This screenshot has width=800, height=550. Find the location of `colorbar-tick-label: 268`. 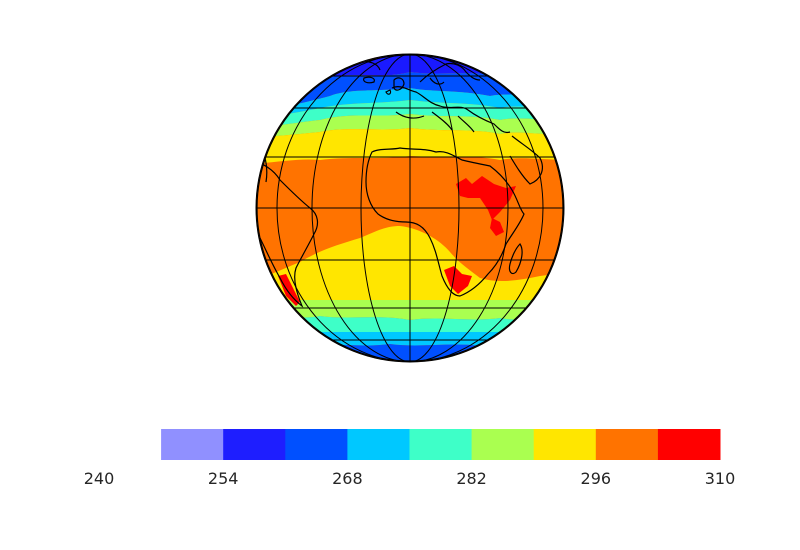

colorbar-tick-label: 268 is located at coordinates (347, 478).